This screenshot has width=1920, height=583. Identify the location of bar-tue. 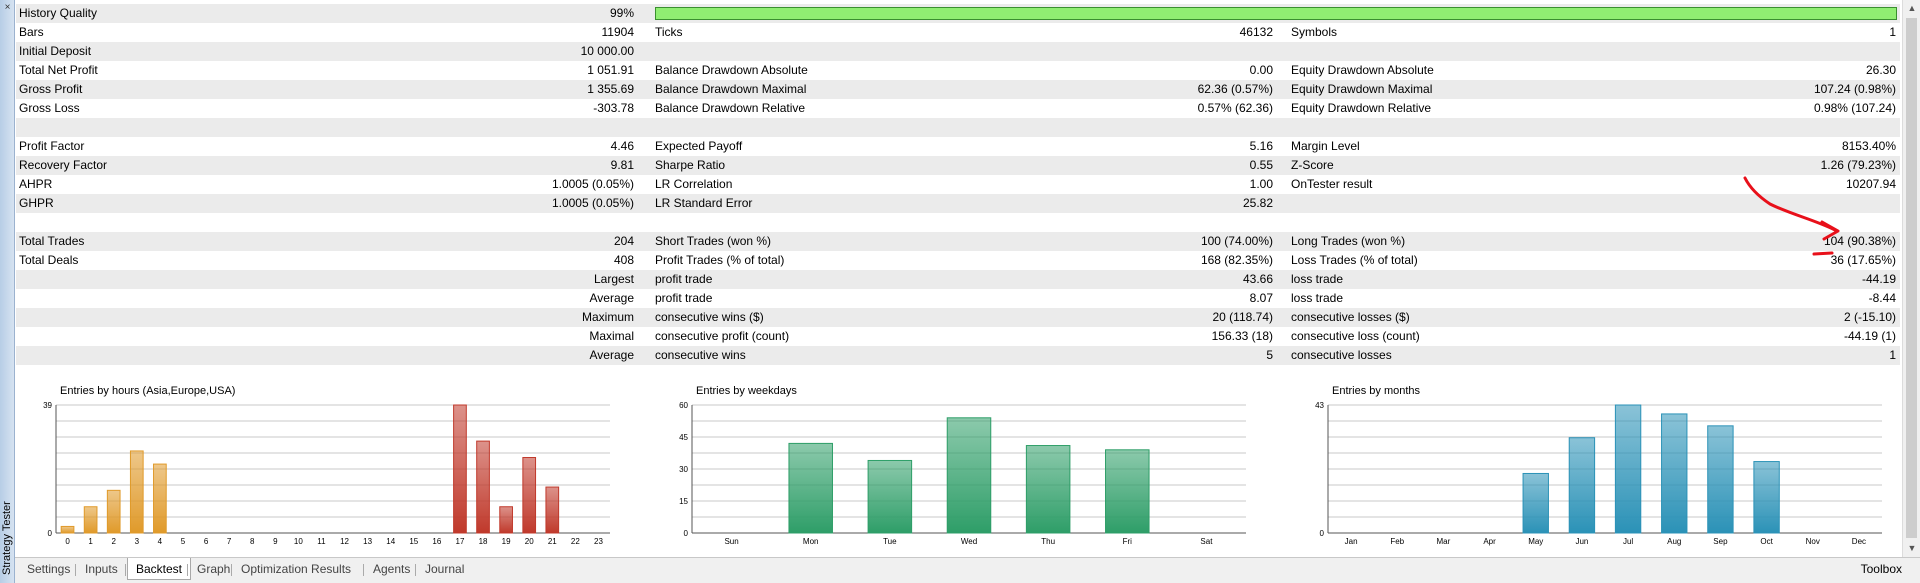
(890, 496).